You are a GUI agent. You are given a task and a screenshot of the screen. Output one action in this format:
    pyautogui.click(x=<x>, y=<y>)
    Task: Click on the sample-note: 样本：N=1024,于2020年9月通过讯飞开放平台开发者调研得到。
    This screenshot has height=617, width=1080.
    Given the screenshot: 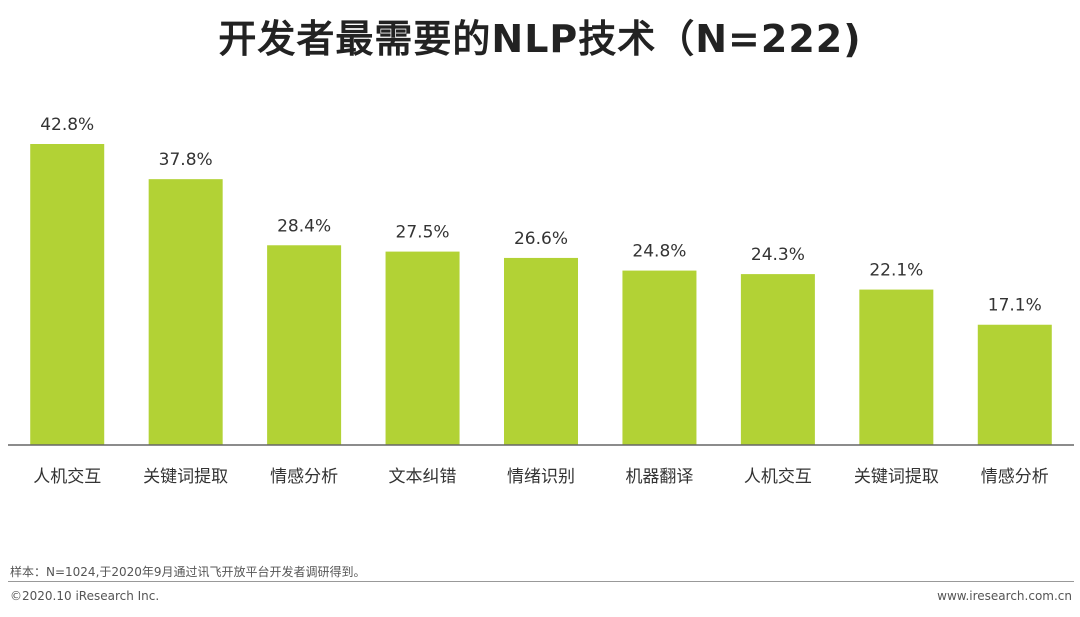 What is the action you would take?
    pyautogui.click(x=188, y=572)
    